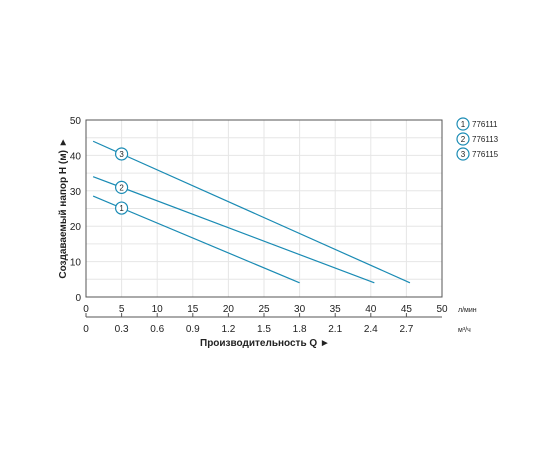  I want to click on secondary-x-tick-label: 2.7, so click(406, 329).